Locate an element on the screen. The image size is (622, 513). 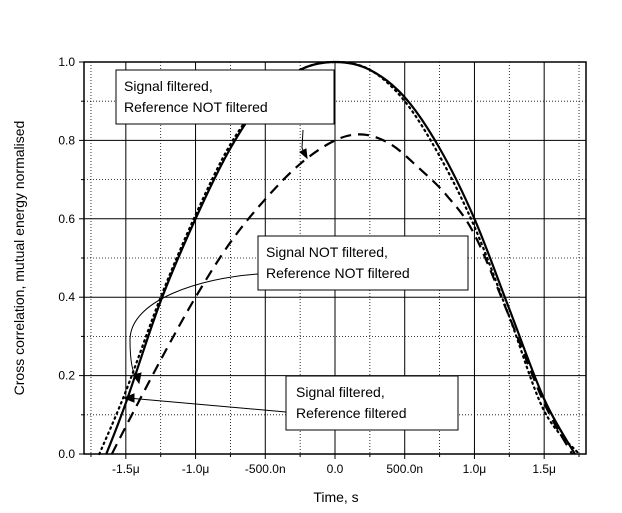
y-tick-label: 0.2 is located at coordinates (66, 376).